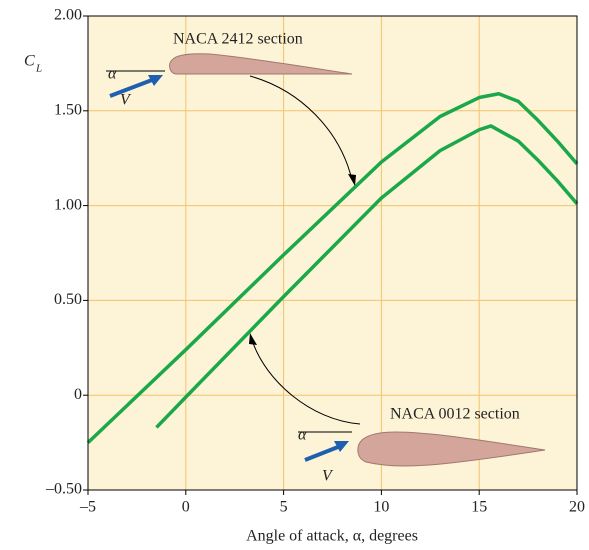  What do you see at coordinates (63, 489) in the screenshot?
I see `y-tick-label: –0.50` at bounding box center [63, 489].